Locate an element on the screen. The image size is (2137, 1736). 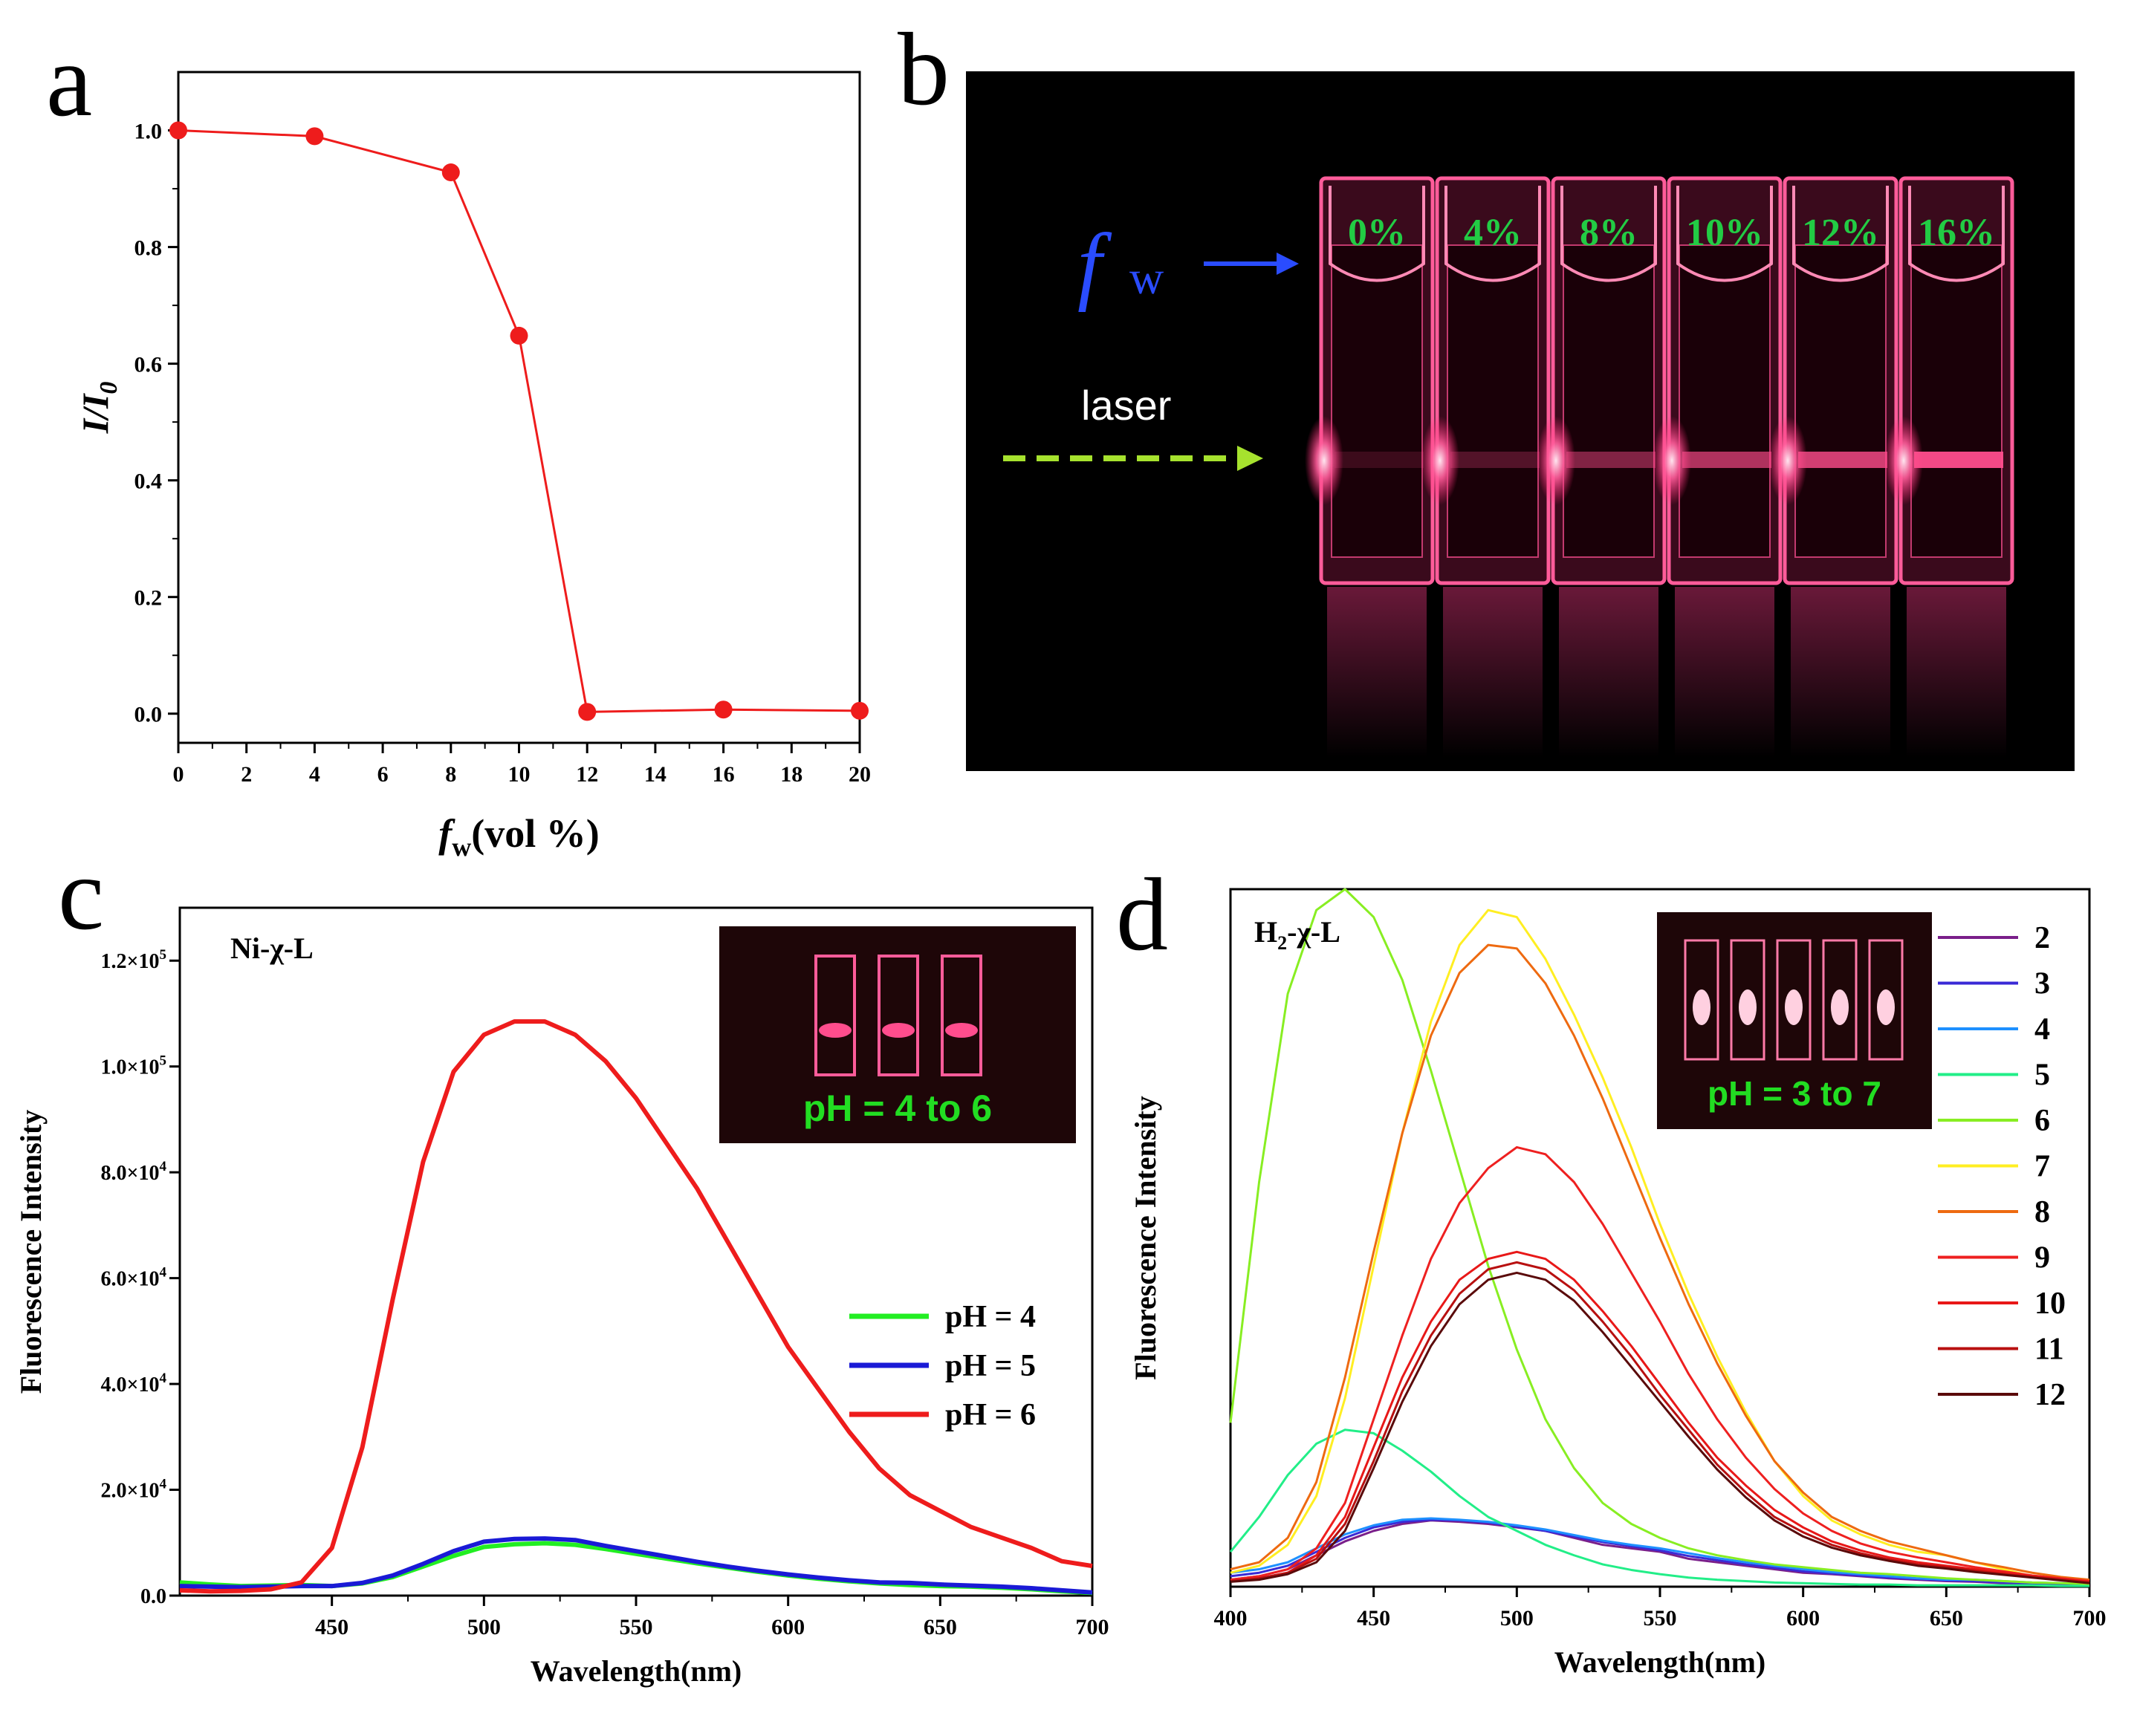
cuvette-label-5: 16% is located at coordinates (1956, 233).